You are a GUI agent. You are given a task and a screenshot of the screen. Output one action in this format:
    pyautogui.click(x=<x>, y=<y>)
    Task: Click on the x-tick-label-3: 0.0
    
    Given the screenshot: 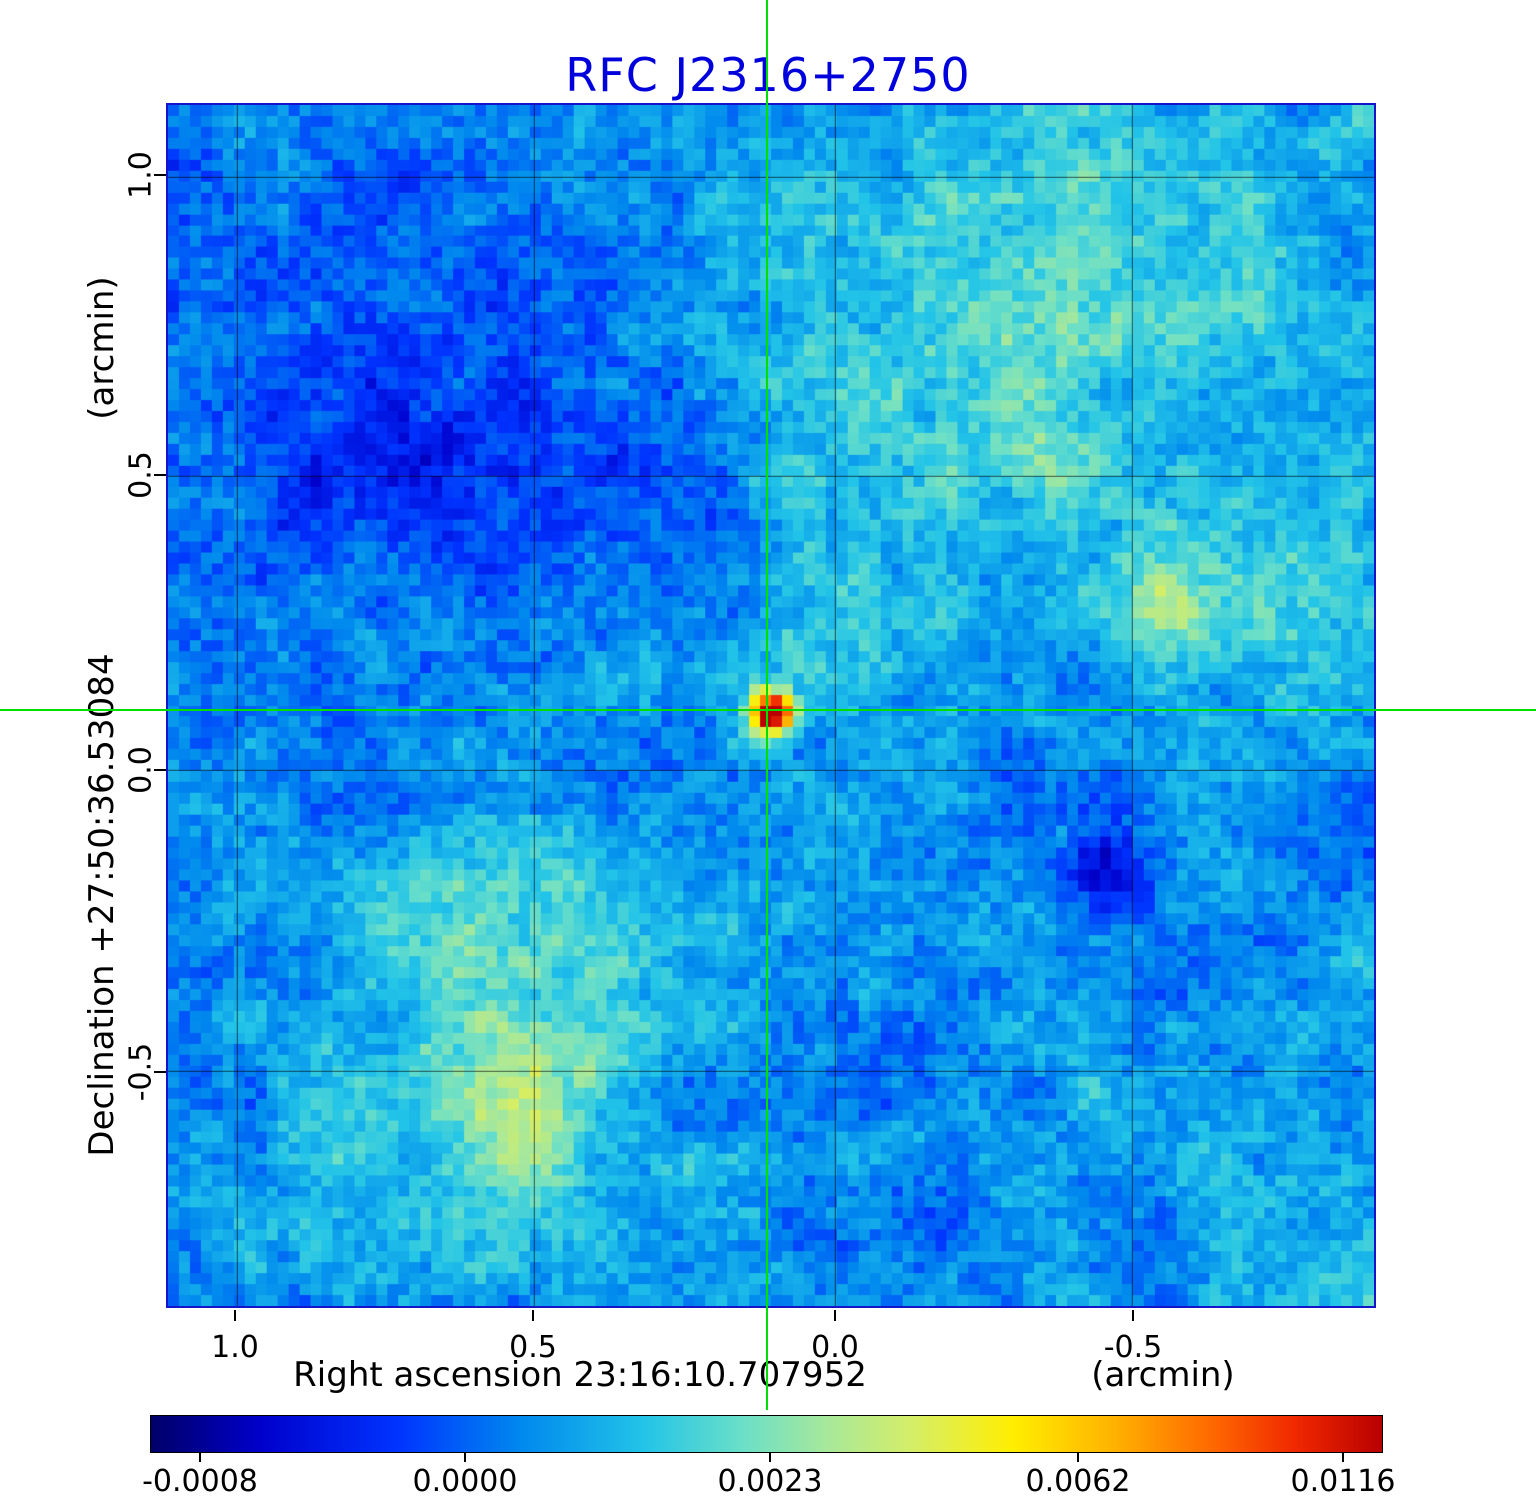 What is the action you would take?
    pyautogui.click(x=835, y=1347)
    